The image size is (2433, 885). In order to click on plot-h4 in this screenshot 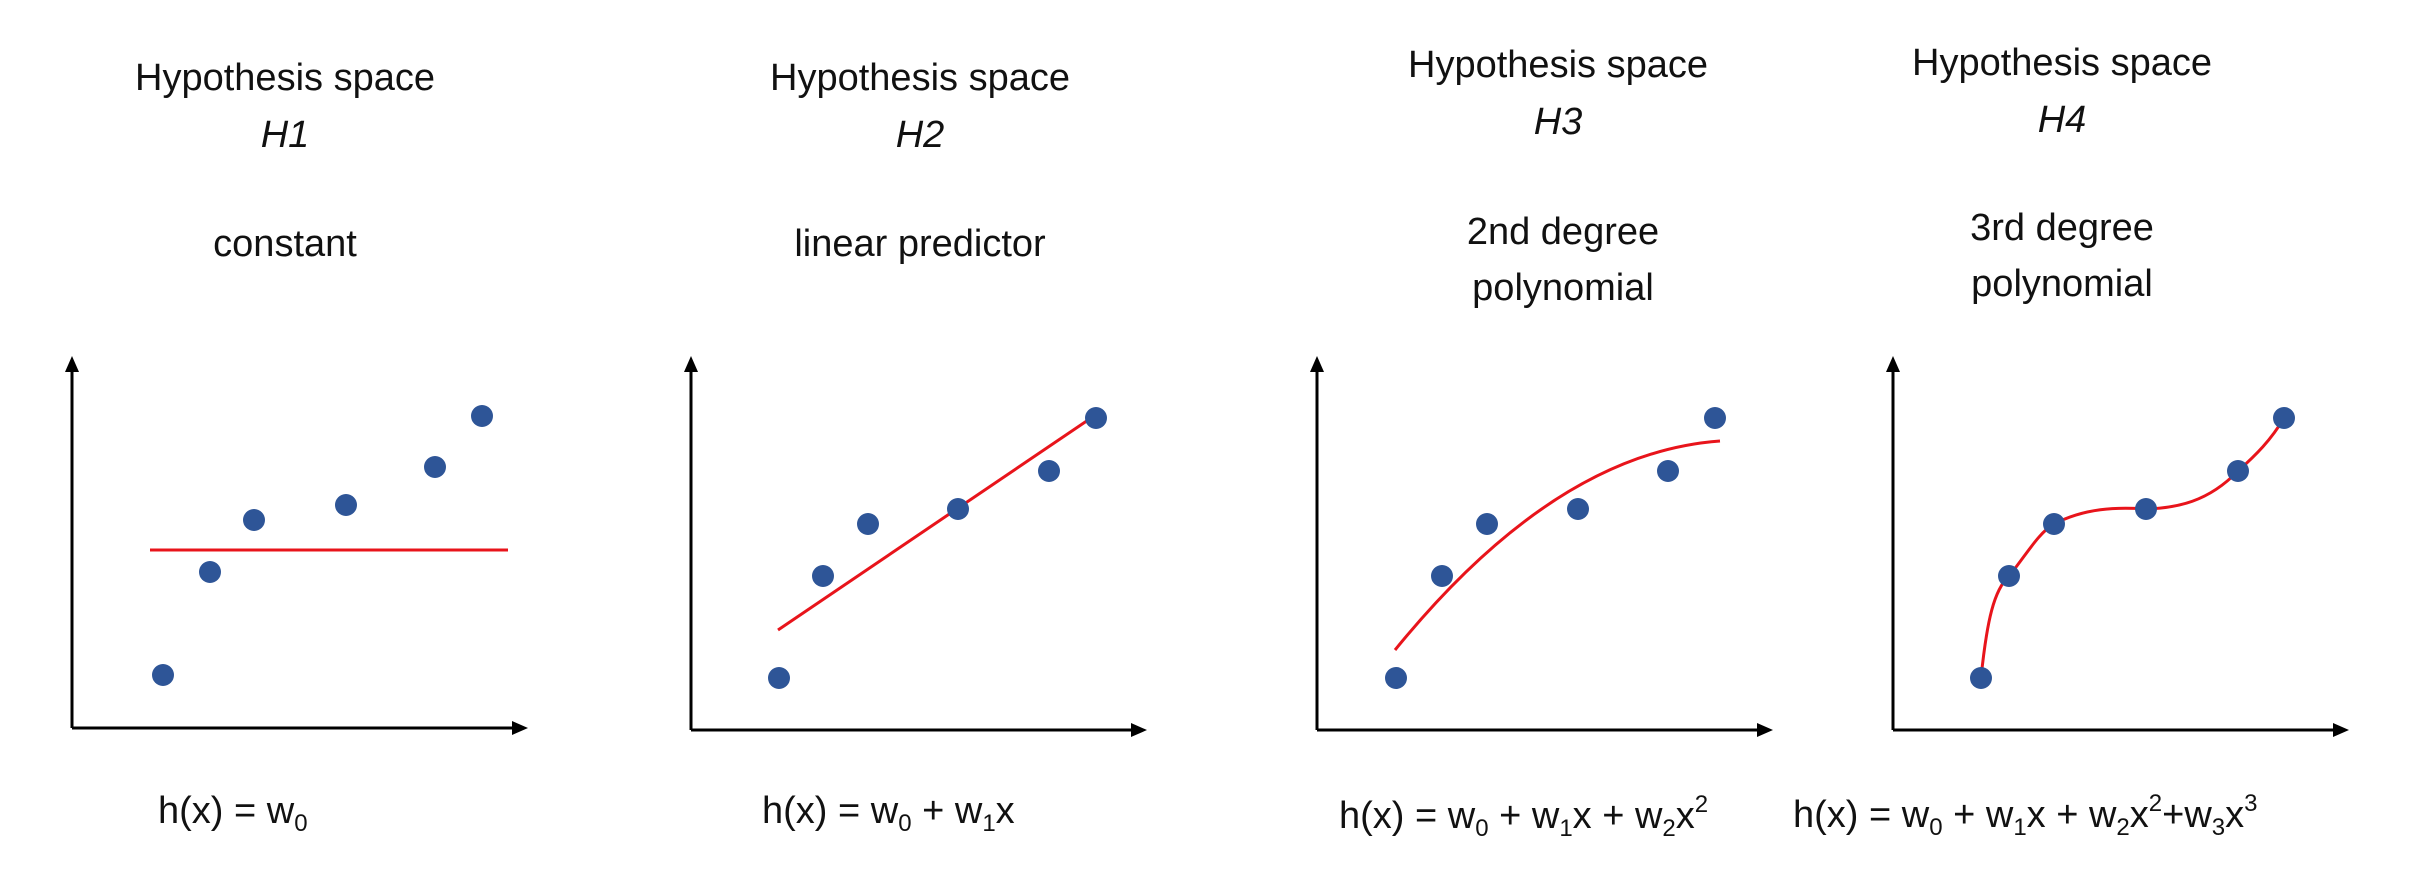, I will do `click(2117, 546)`.